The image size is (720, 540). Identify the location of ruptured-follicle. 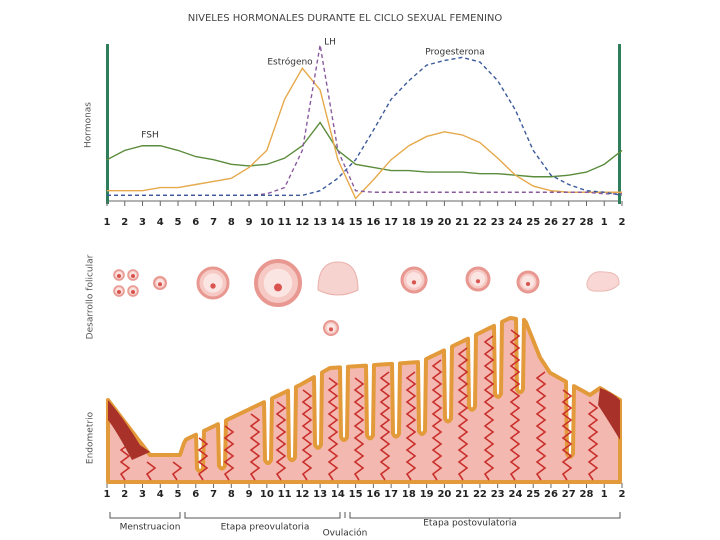
(338, 278).